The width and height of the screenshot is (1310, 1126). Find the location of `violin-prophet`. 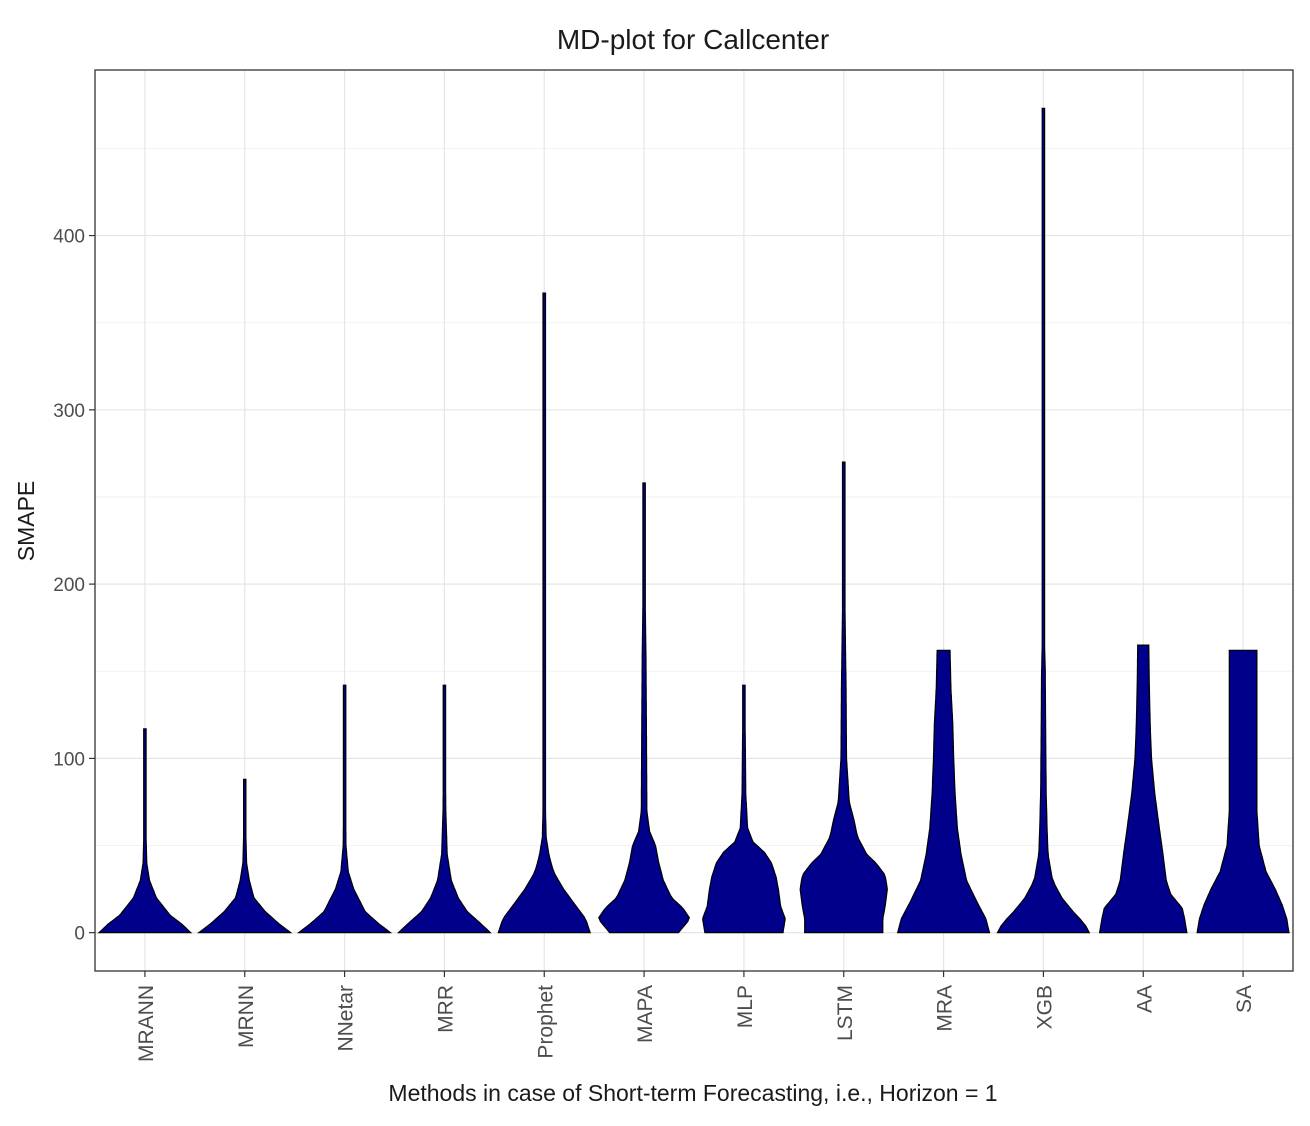

violin-prophet is located at coordinates (544, 613).